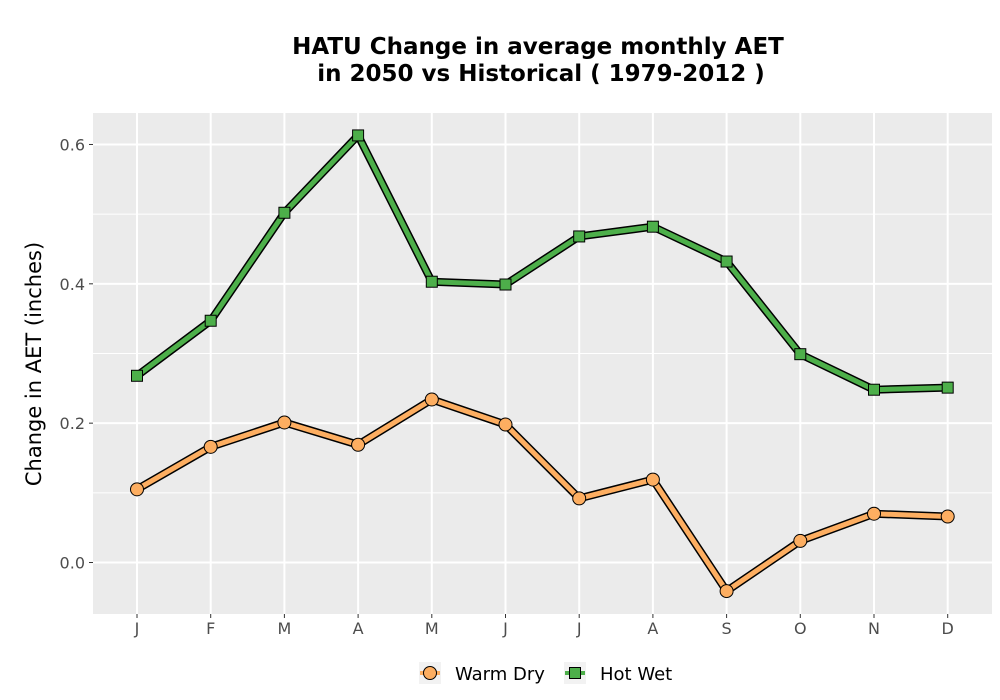  I want to click on legend-label: Warm Dry, so click(500, 674).